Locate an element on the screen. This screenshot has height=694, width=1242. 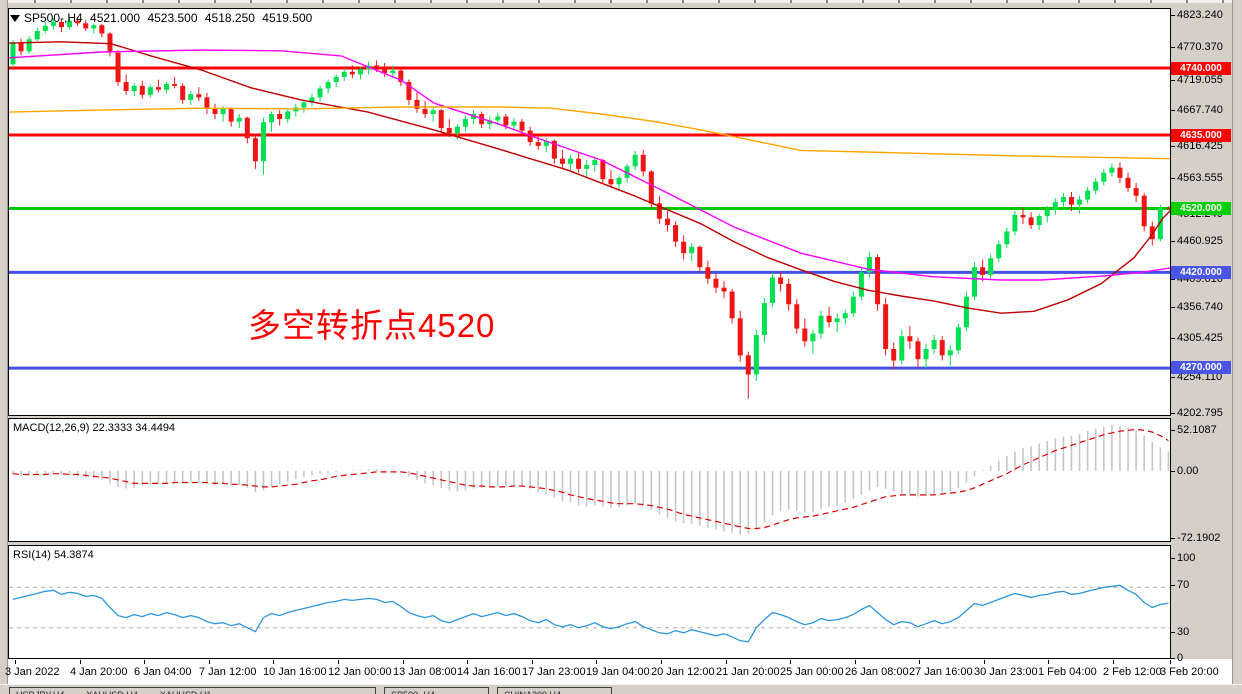
time-axis-label: 6 Jan 04:00 is located at coordinates (163, 672).